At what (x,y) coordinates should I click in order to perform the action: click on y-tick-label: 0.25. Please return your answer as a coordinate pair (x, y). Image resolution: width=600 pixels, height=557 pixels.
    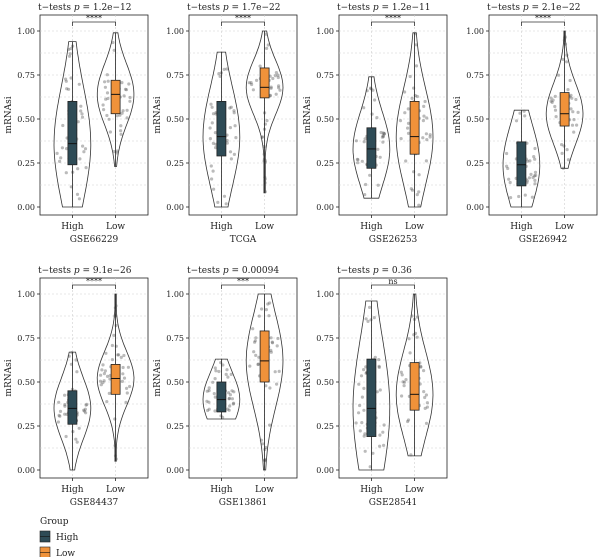
    Looking at the image, I should click on (475, 163).